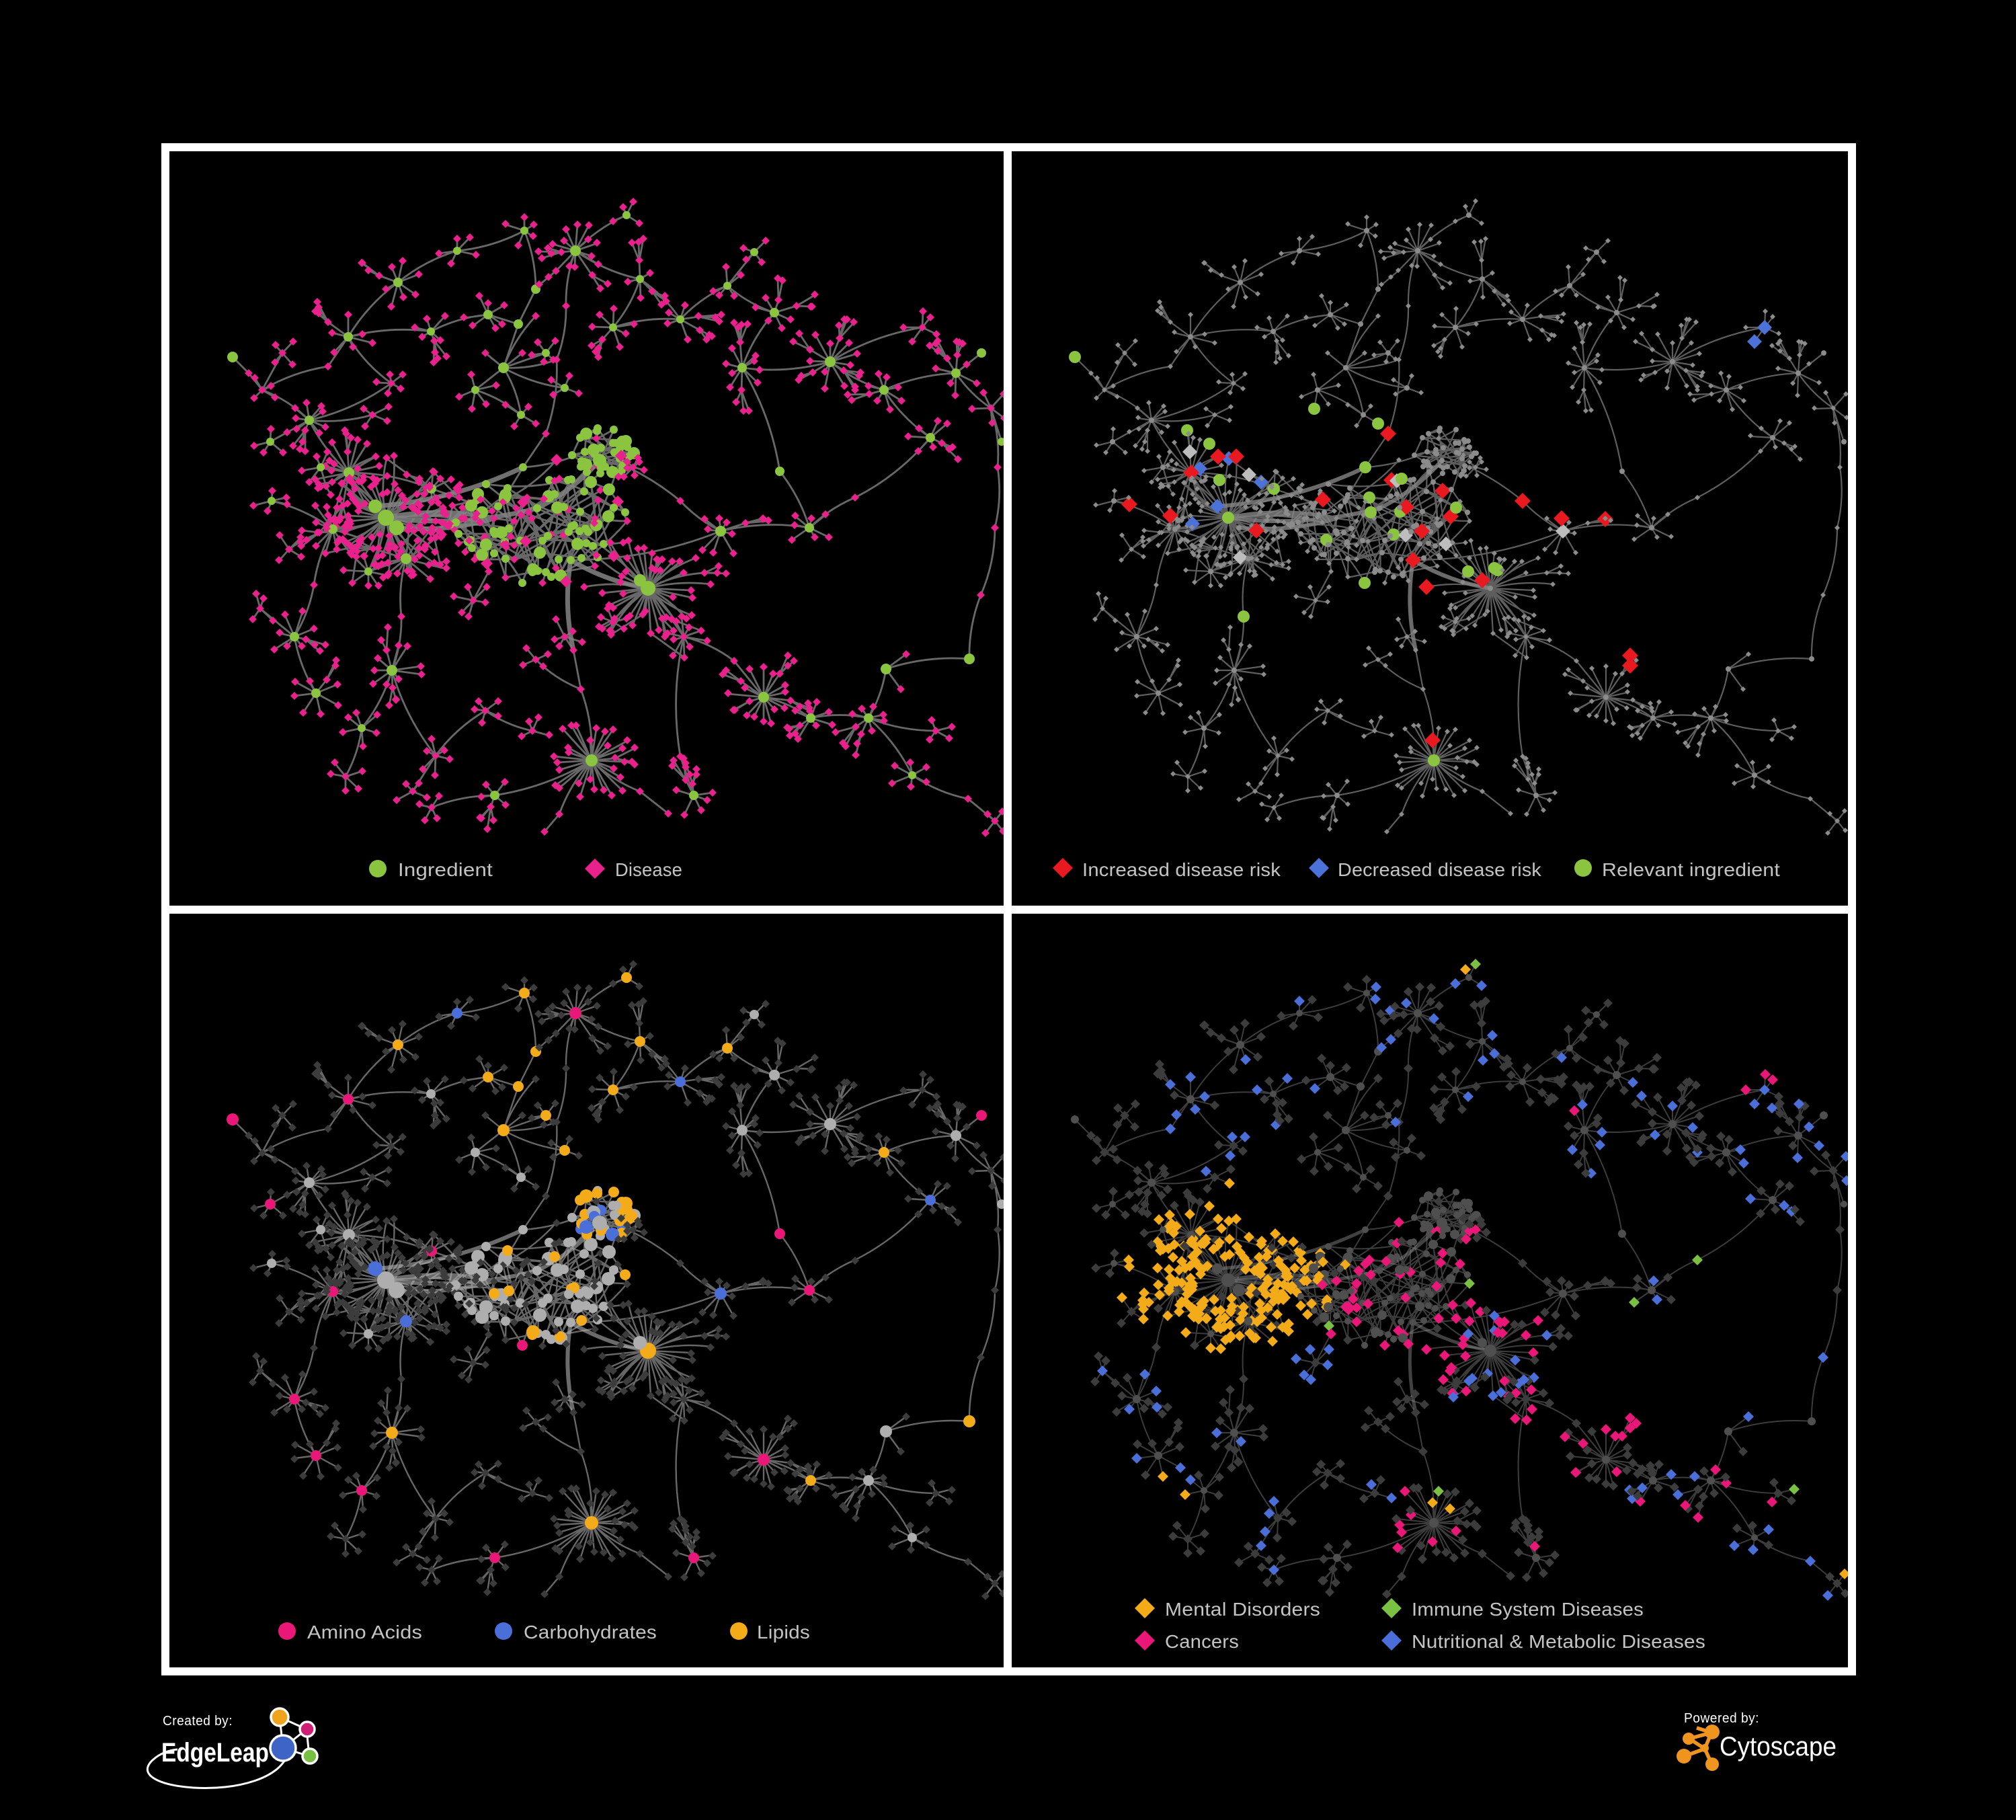 Image resolution: width=2016 pixels, height=1820 pixels. I want to click on svg-text: Amino Acids, so click(364, 1632).